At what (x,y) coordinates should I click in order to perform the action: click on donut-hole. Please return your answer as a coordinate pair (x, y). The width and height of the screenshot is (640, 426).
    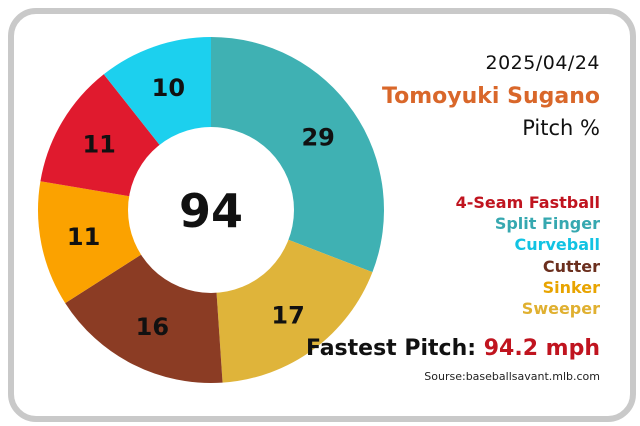
    Looking at the image, I should click on (211, 210).